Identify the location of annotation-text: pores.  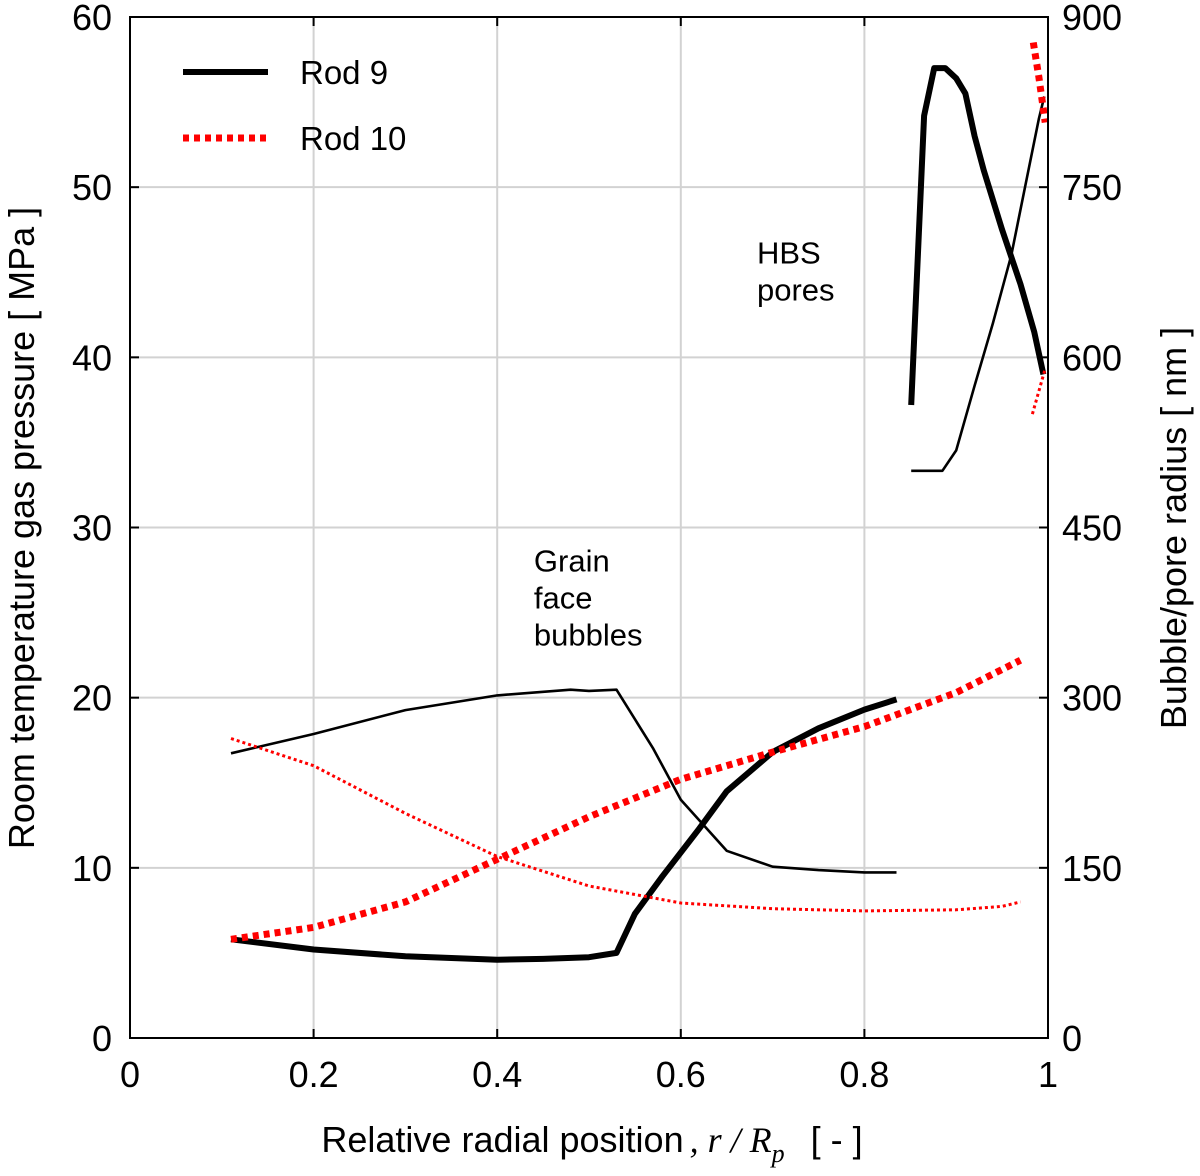
(796, 290).